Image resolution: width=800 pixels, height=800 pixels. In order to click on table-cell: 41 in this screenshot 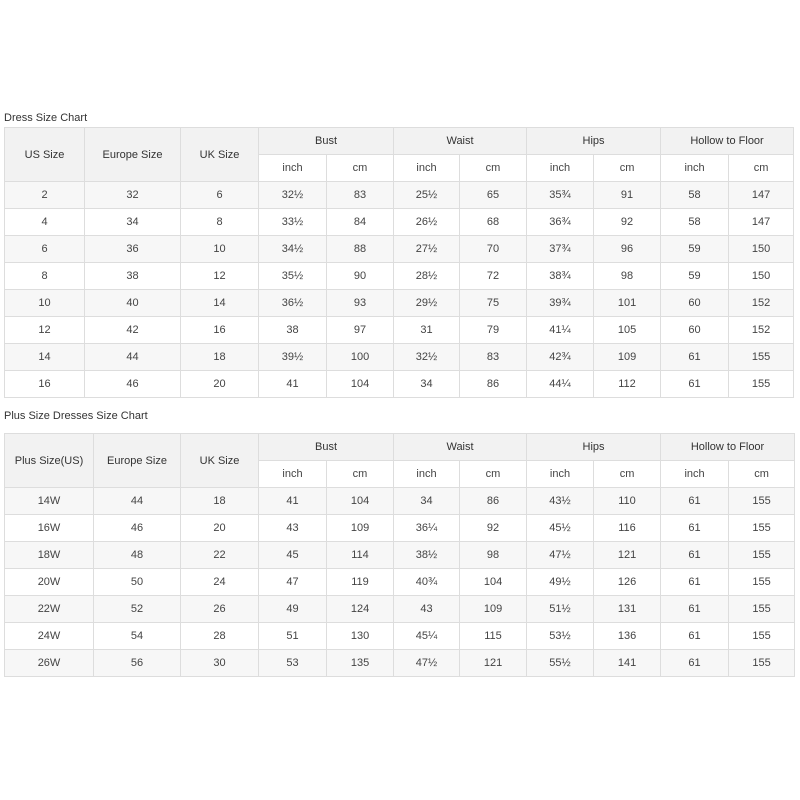, I will do `click(292, 501)`.